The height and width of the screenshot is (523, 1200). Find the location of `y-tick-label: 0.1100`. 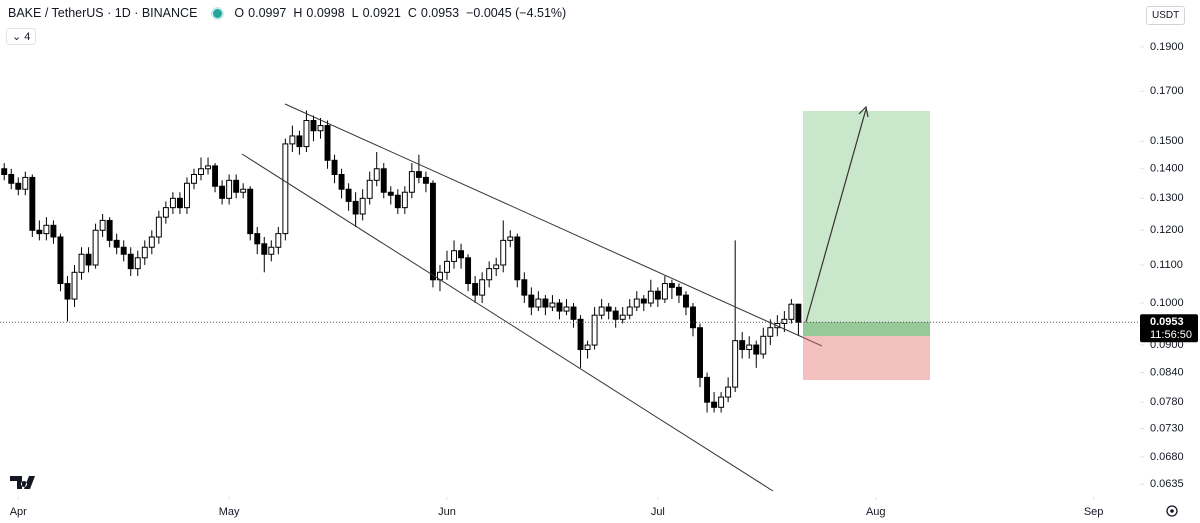

y-tick-label: 0.1100 is located at coordinates (1166, 265).